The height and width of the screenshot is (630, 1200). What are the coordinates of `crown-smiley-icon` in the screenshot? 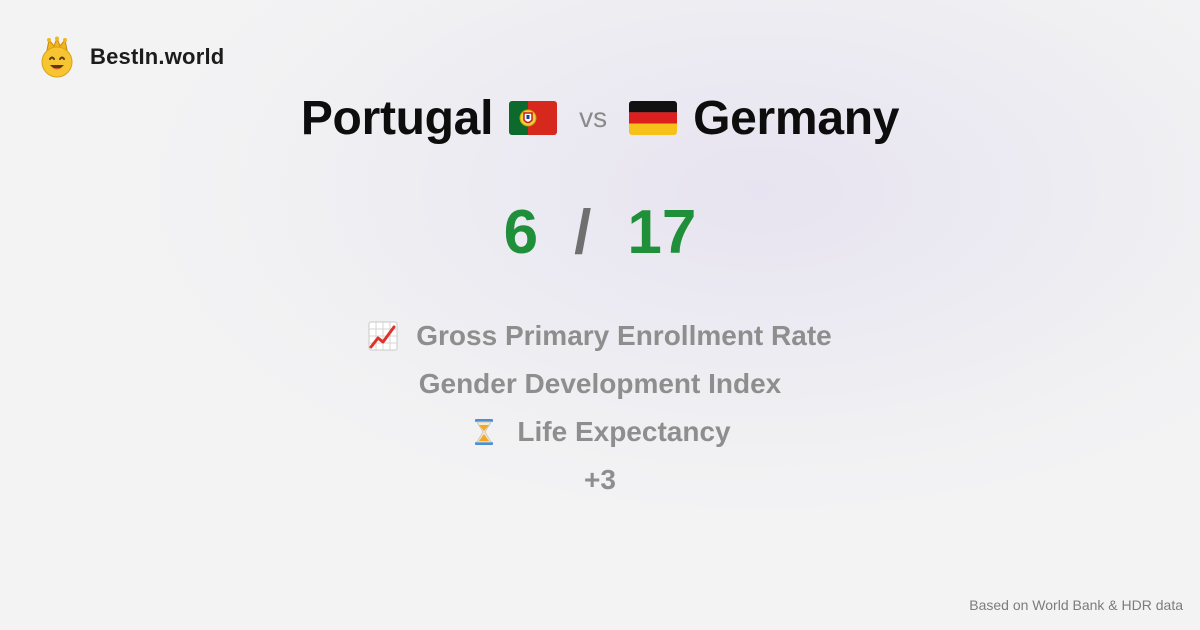 It's located at (57, 57).